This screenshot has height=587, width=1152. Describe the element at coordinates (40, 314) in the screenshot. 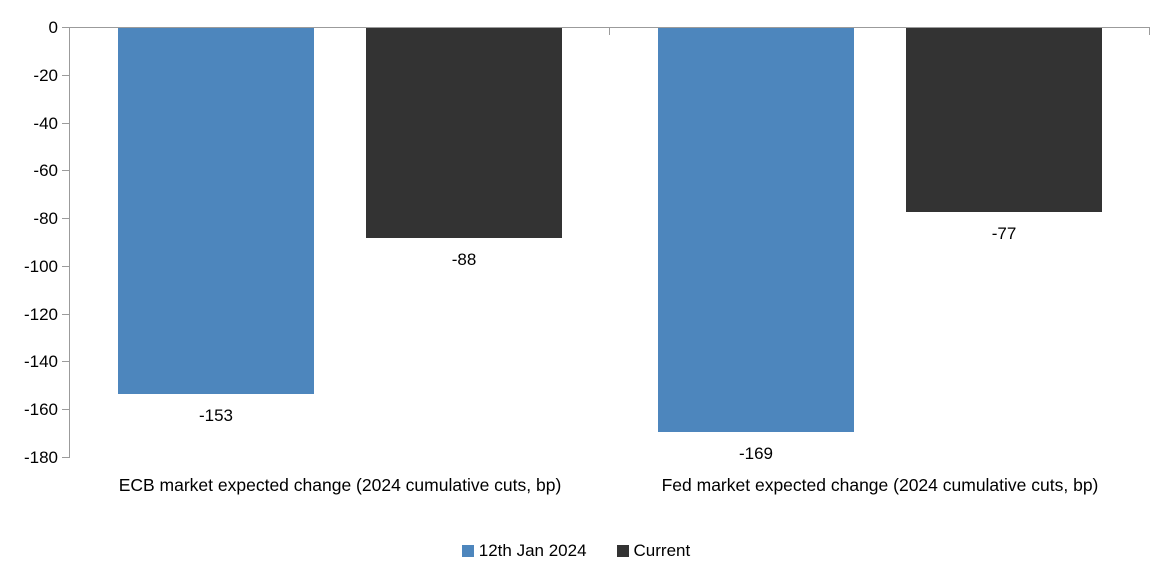

I see `y-axis-tick-label: -120` at that location.